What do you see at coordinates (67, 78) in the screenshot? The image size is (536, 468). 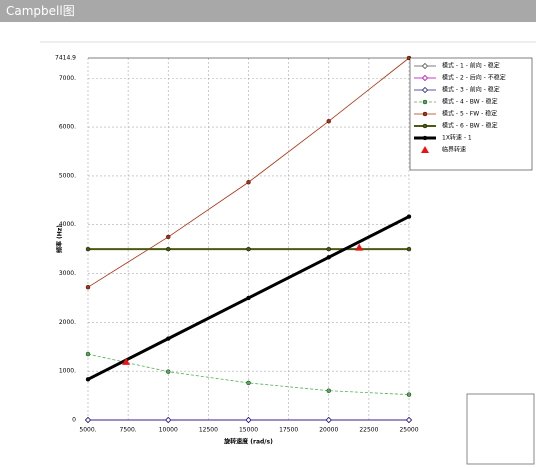 I see `y-tick-label: 7000.` at bounding box center [67, 78].